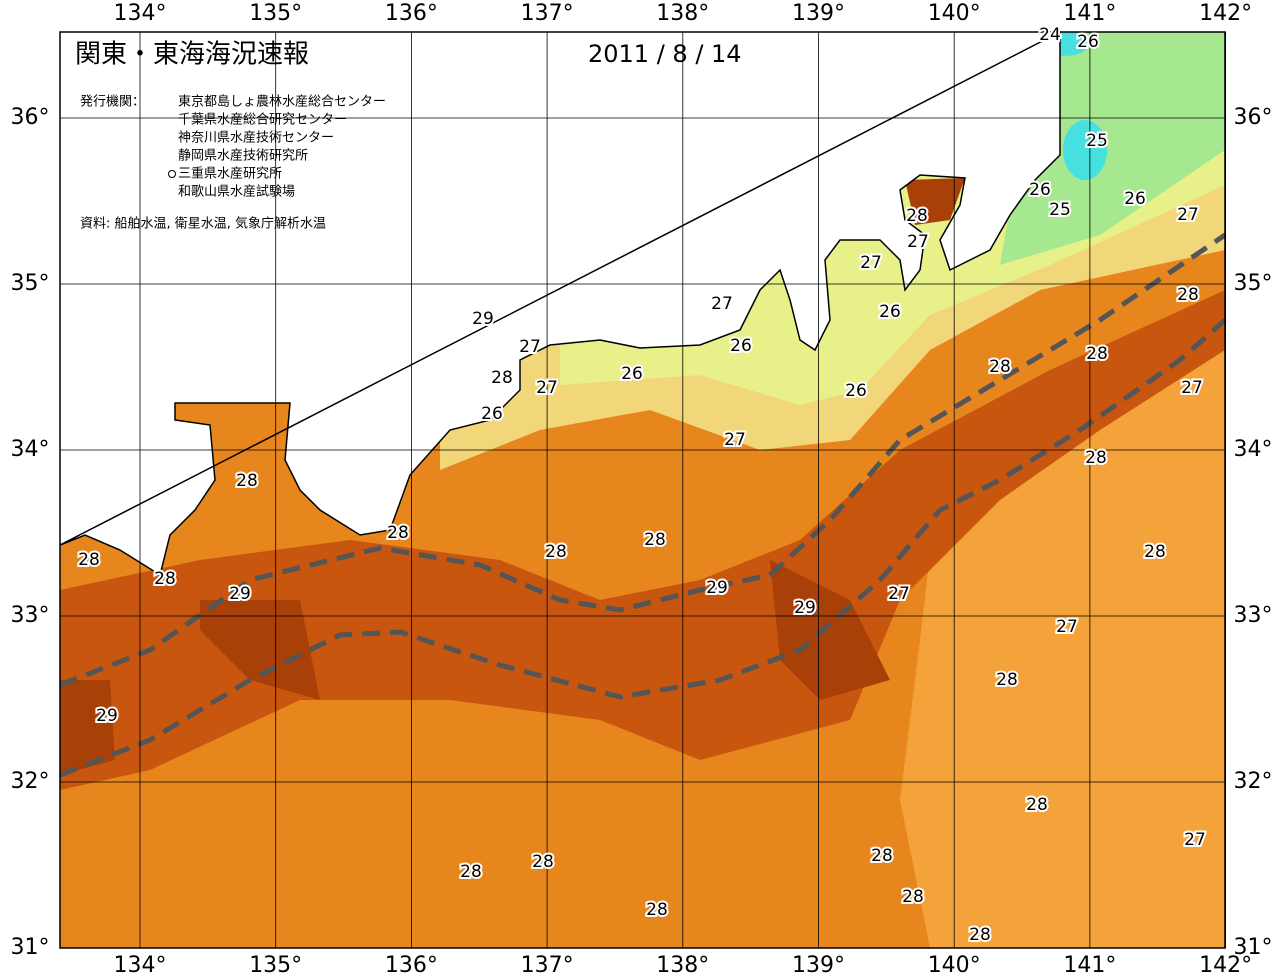 The width and height of the screenshot is (1280, 980). I want to click on isotherm-label: 24, so click(1050, 35).